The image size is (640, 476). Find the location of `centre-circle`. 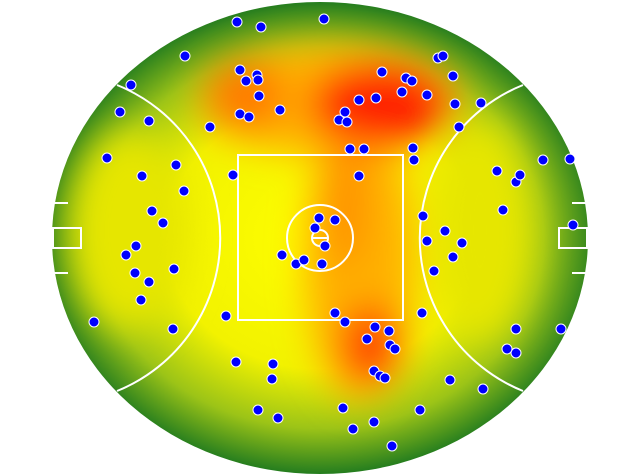

centre-circle is located at coordinates (320, 238).